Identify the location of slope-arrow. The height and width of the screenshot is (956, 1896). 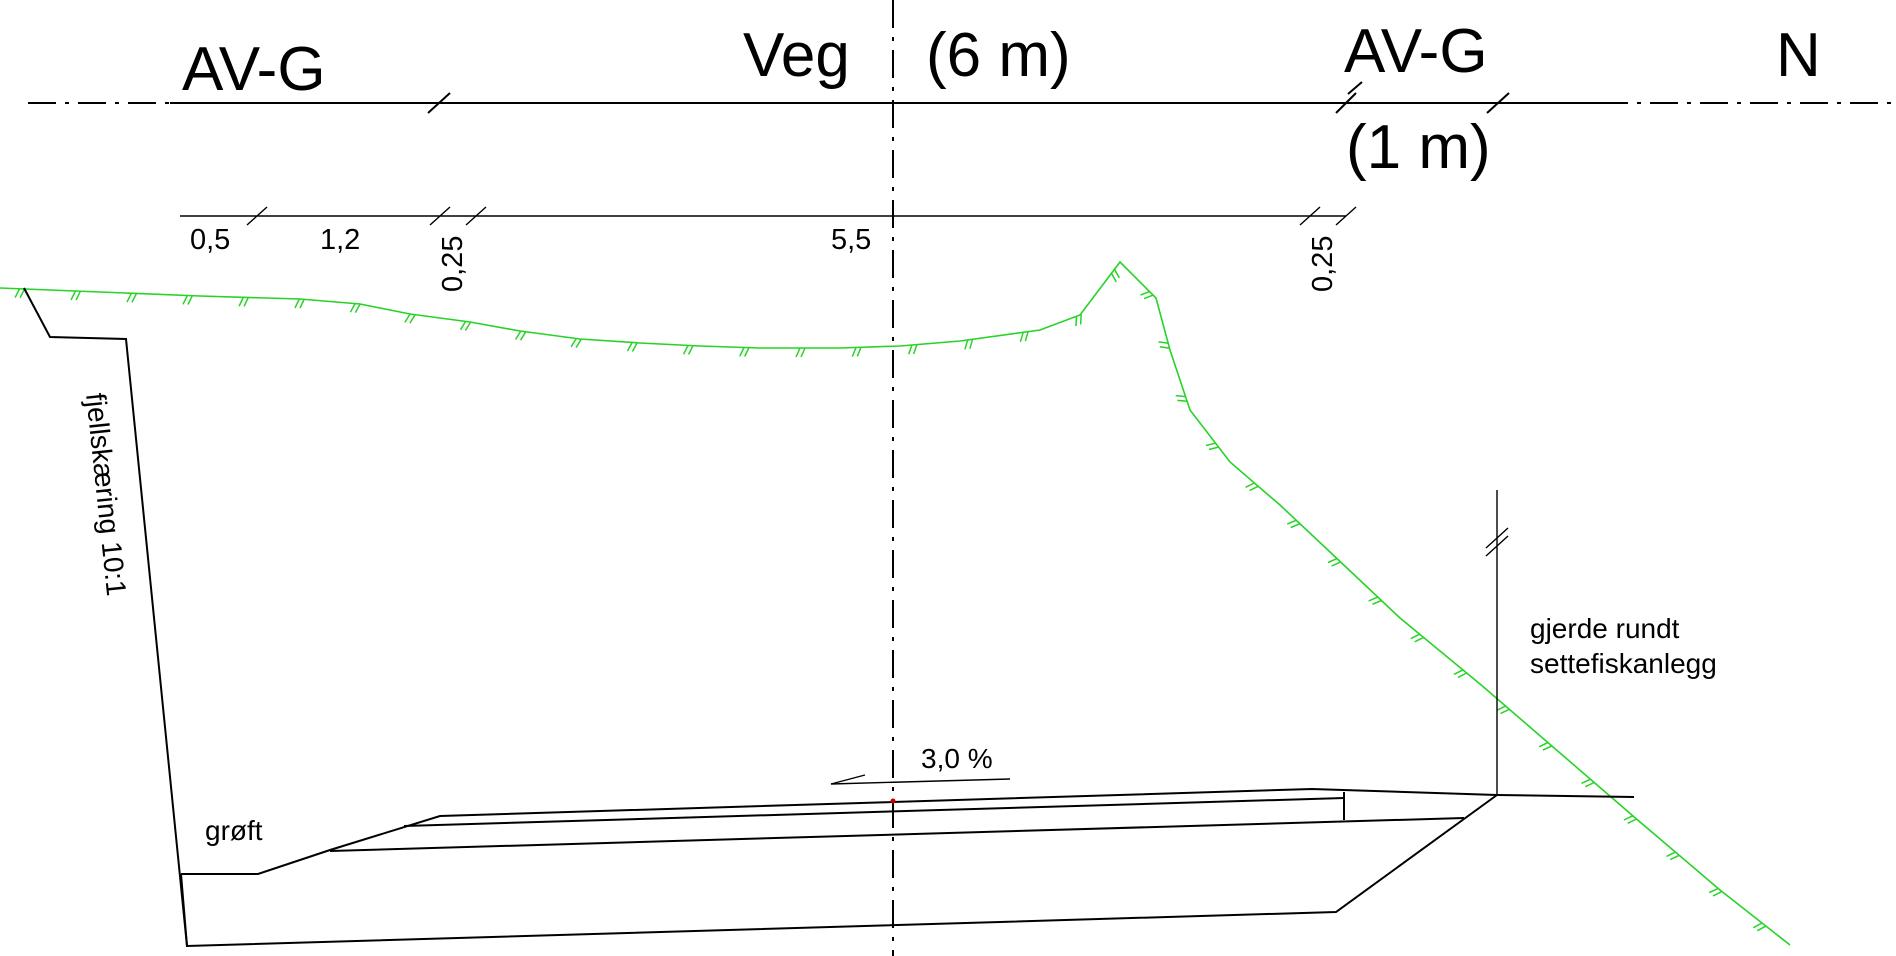
(920, 779).